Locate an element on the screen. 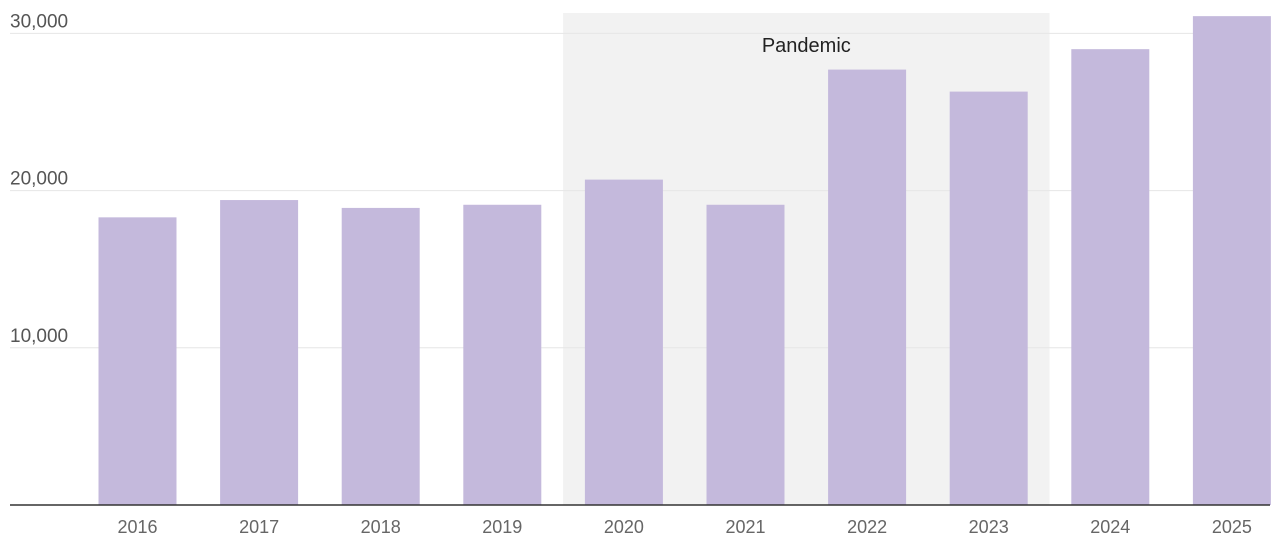 This screenshot has width=1274, height=535. x-tick-label: 2021 is located at coordinates (745, 526).